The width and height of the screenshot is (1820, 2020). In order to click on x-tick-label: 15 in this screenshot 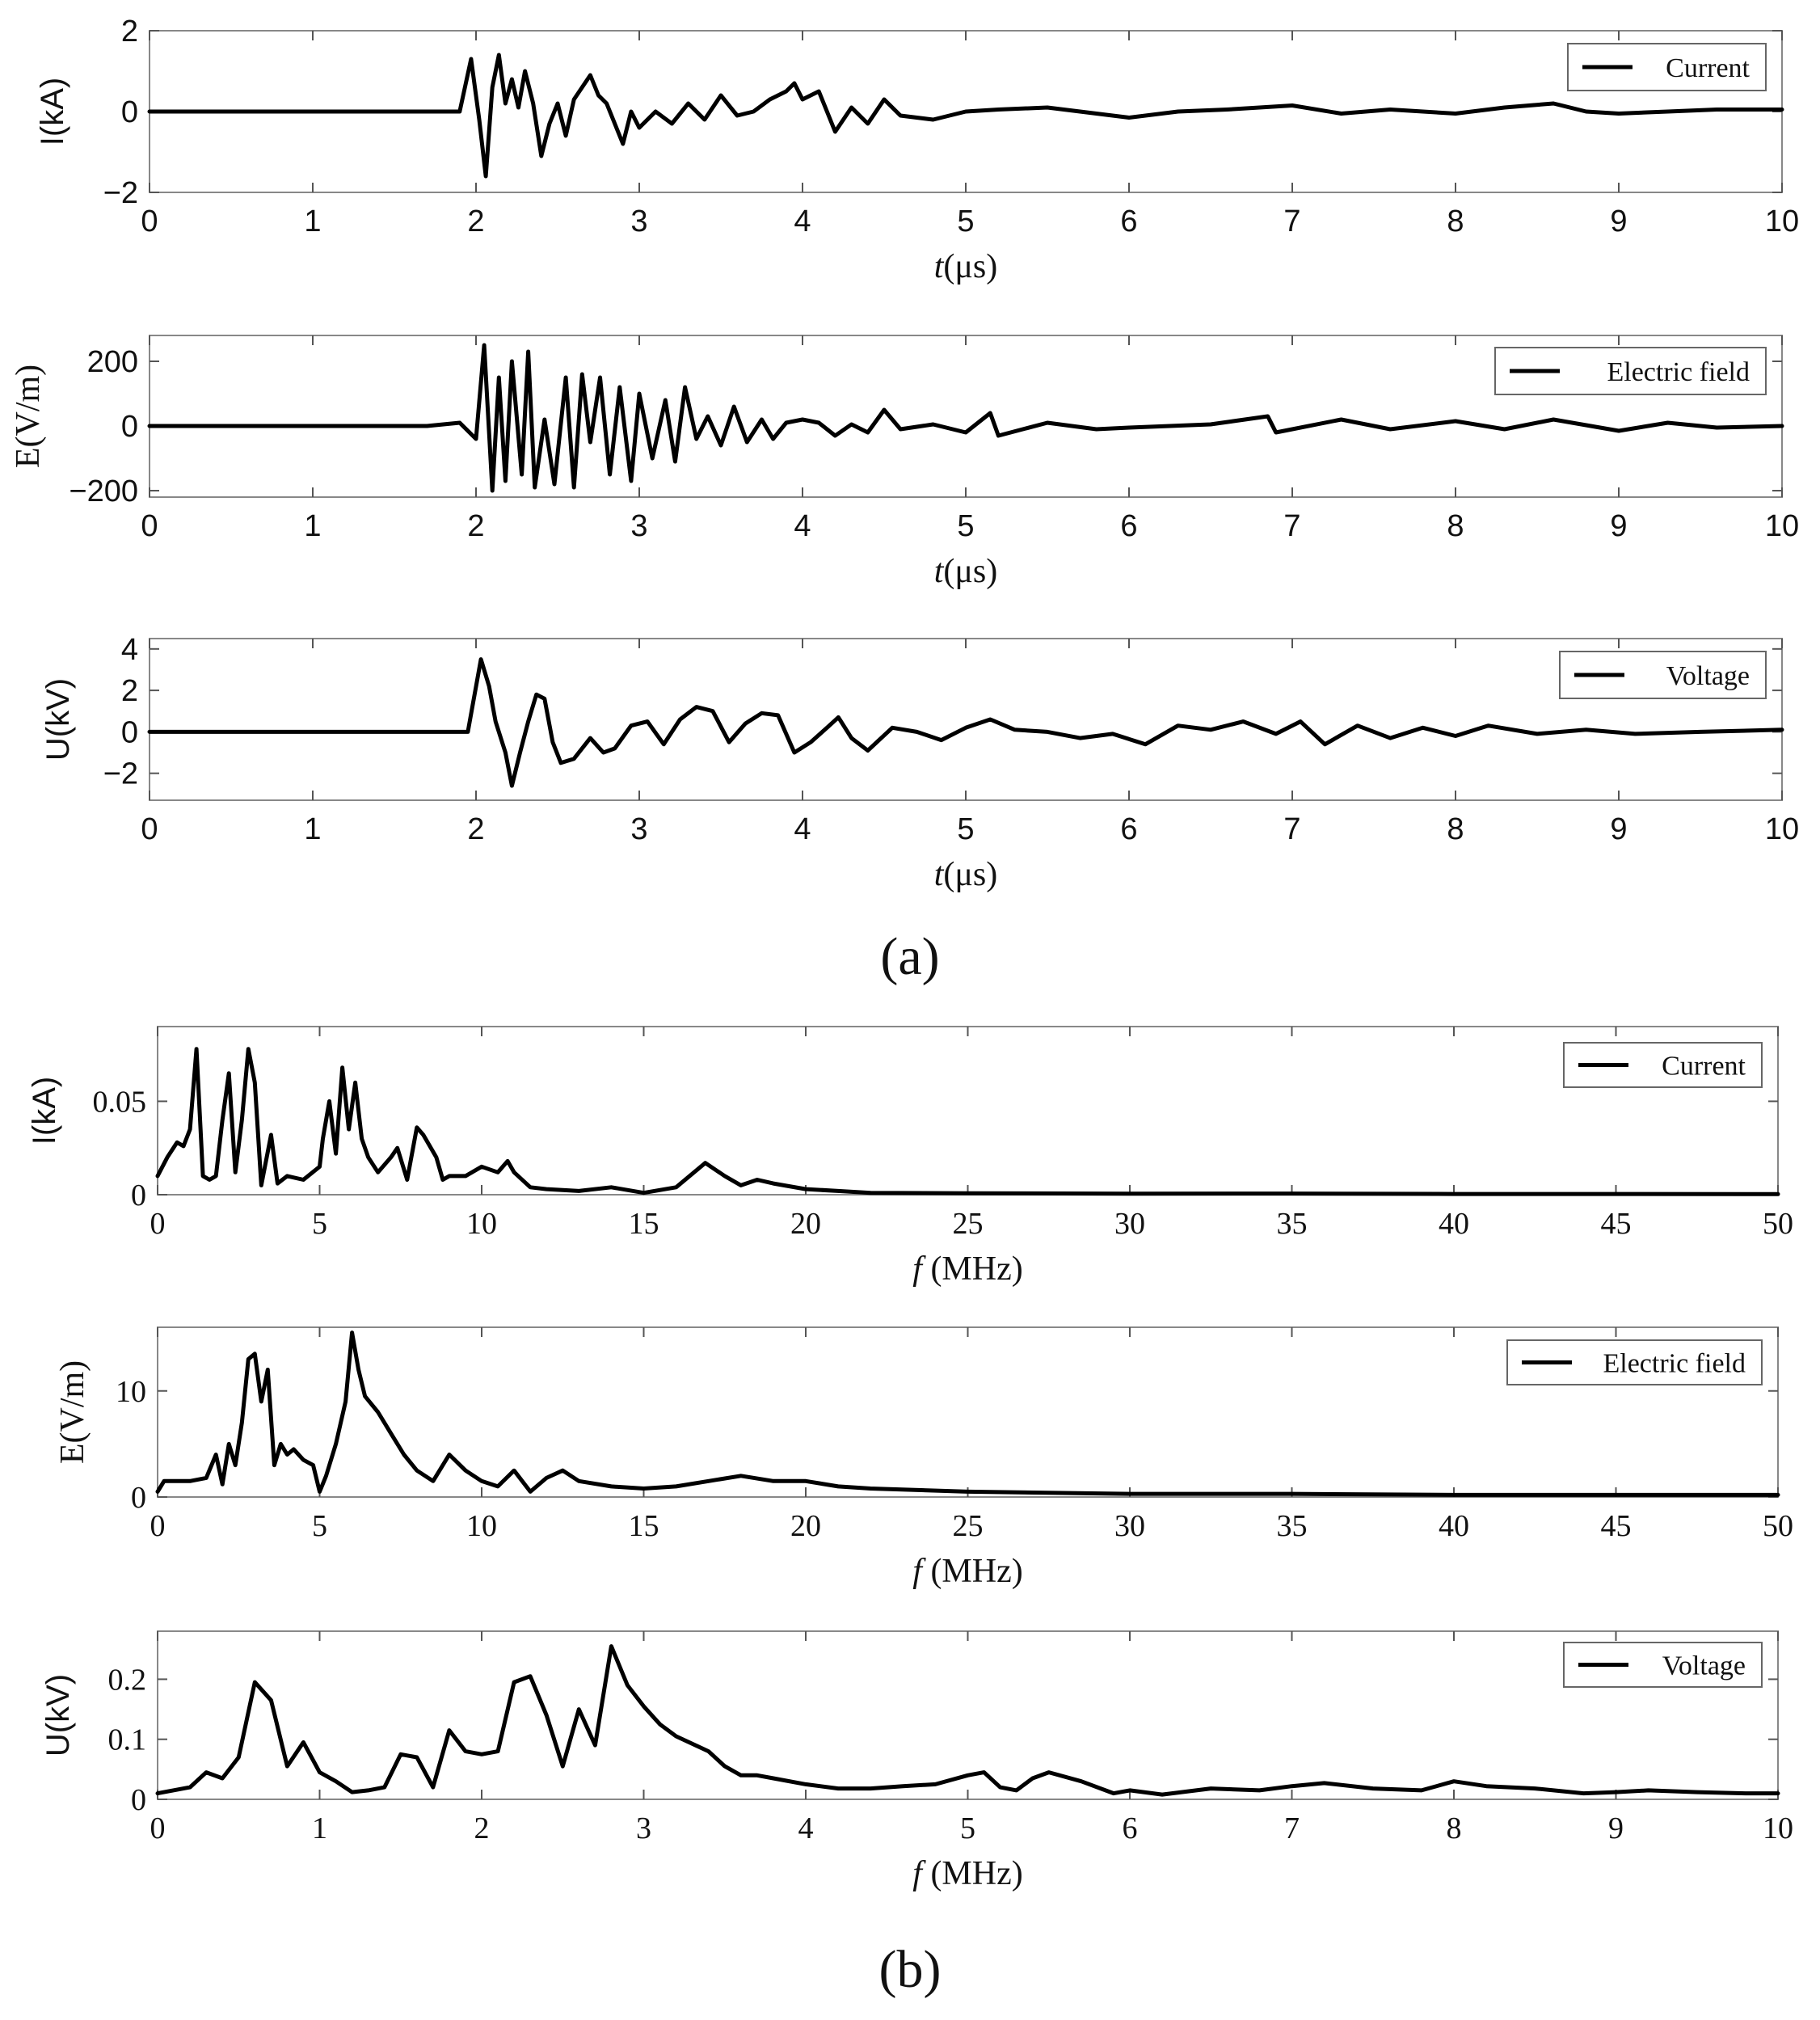, I will do `click(644, 1224)`.